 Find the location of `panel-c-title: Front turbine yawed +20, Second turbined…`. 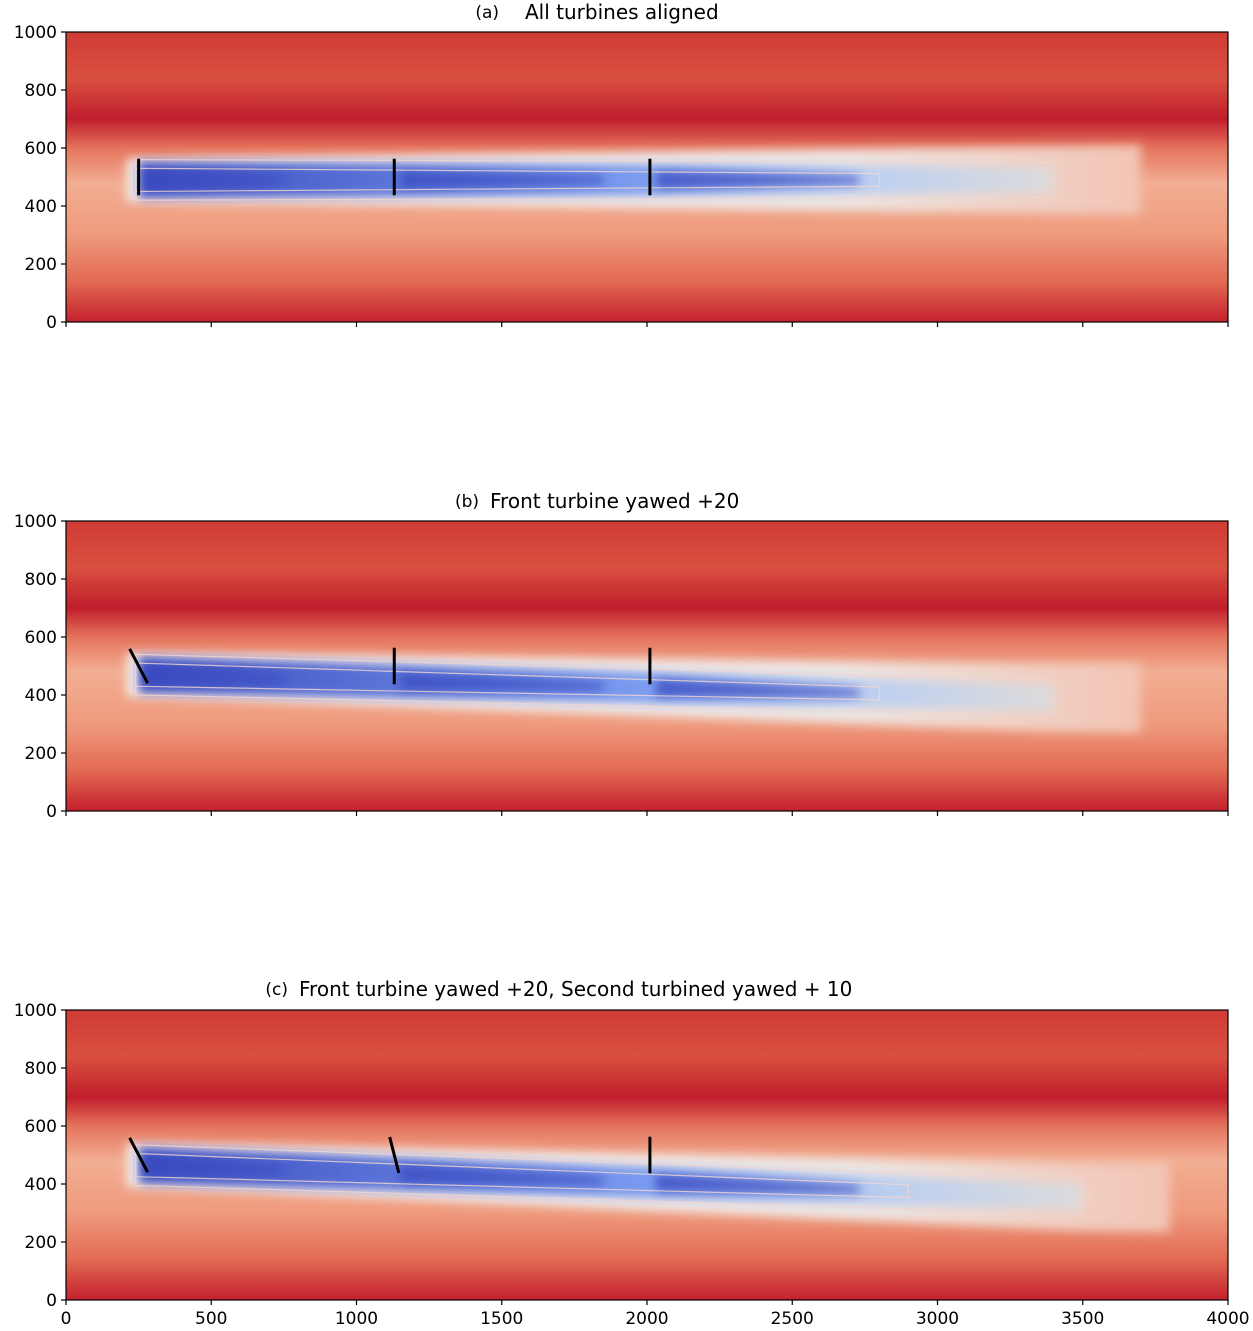

panel-c-title: Front turbine yawed +20, Second turbined… is located at coordinates (575, 989).